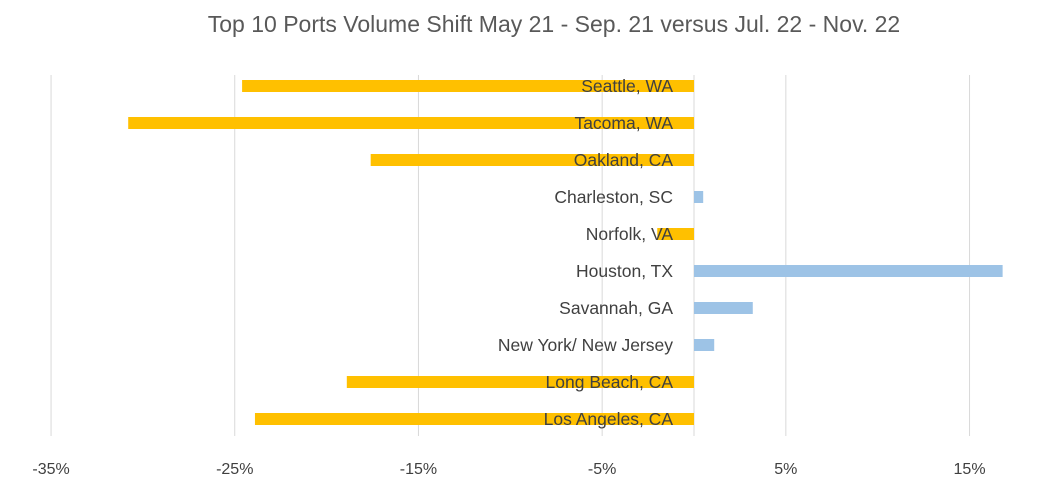  Describe the element at coordinates (234, 469) in the screenshot. I see `x-tick-label: -25%` at that location.